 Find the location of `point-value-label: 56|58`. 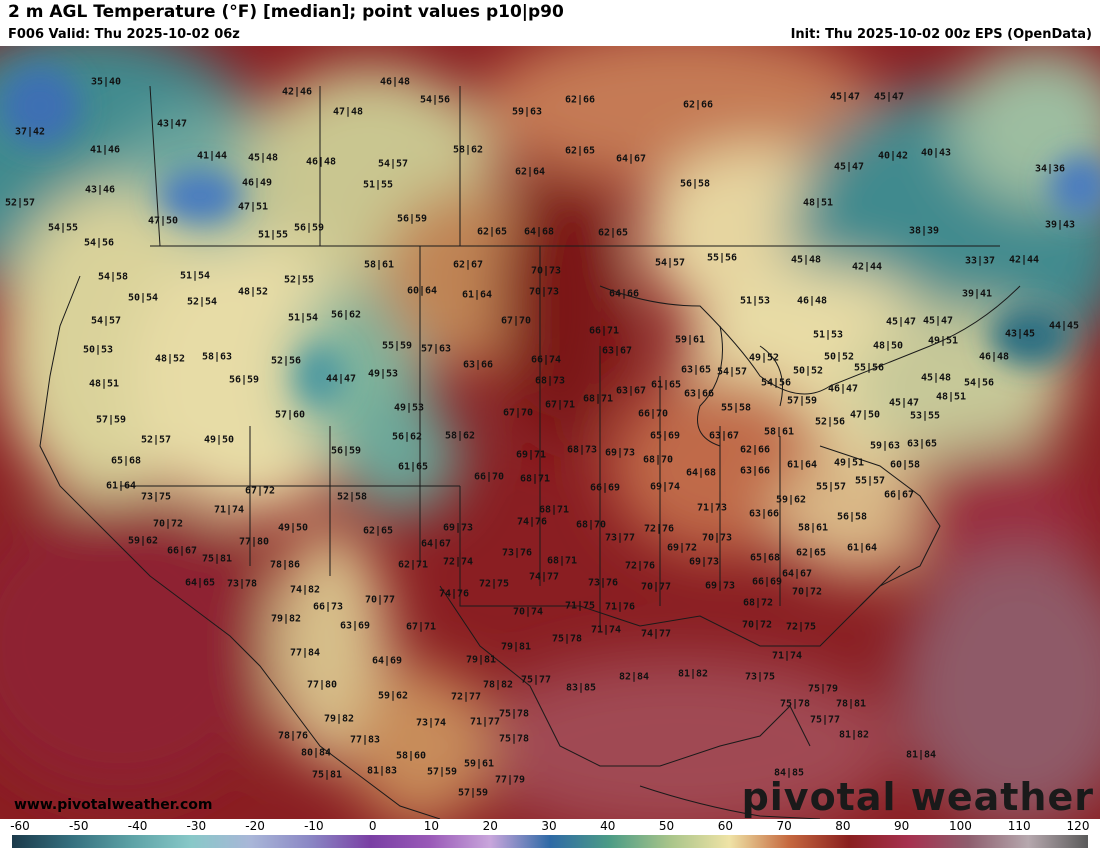

point-value-label: 56|58 is located at coordinates (852, 517).